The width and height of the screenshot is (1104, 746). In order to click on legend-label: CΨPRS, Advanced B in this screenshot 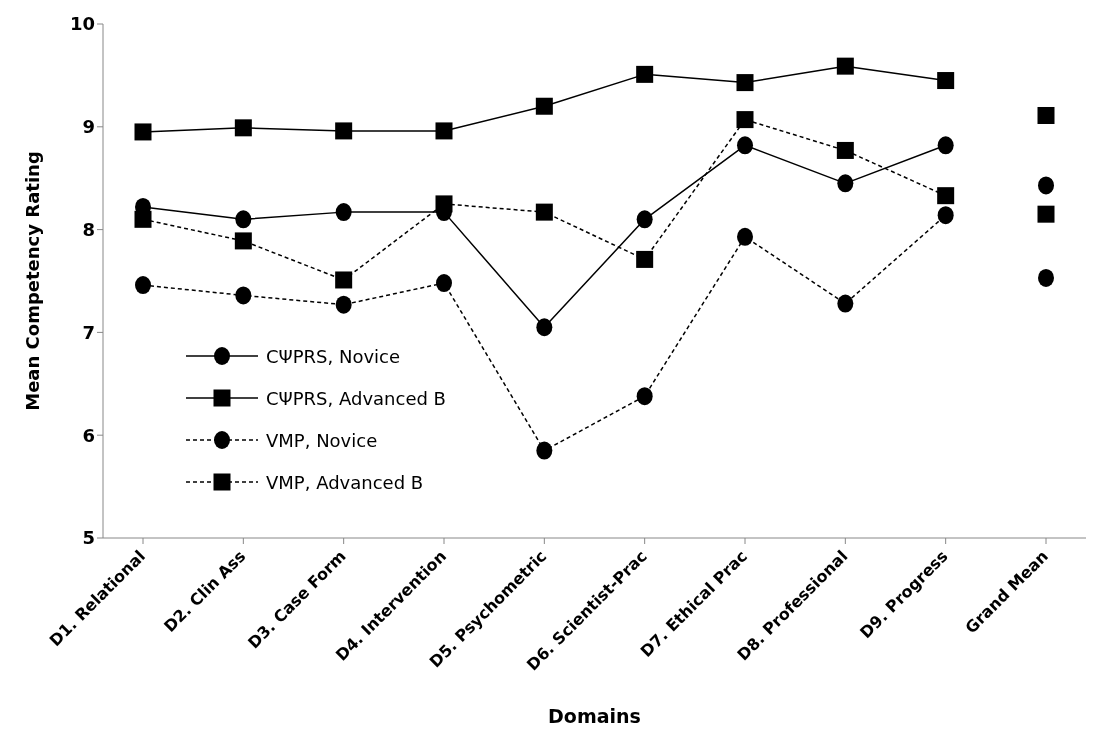, I will do `click(356, 398)`.